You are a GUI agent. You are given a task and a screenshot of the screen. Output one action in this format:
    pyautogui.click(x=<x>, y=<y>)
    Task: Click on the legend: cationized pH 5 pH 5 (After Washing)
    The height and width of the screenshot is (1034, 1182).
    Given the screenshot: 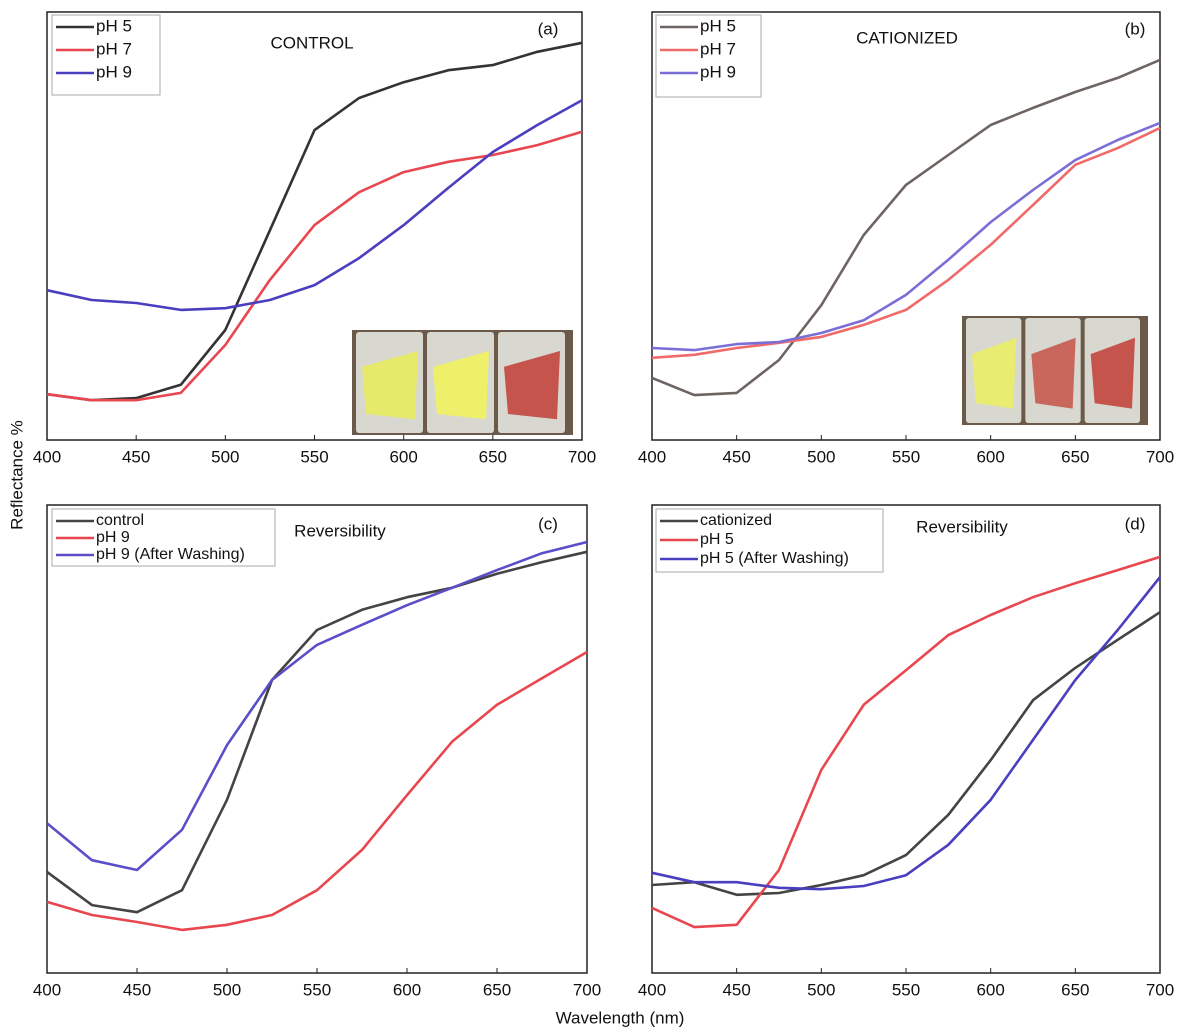 What is the action you would take?
    pyautogui.click(x=769, y=540)
    